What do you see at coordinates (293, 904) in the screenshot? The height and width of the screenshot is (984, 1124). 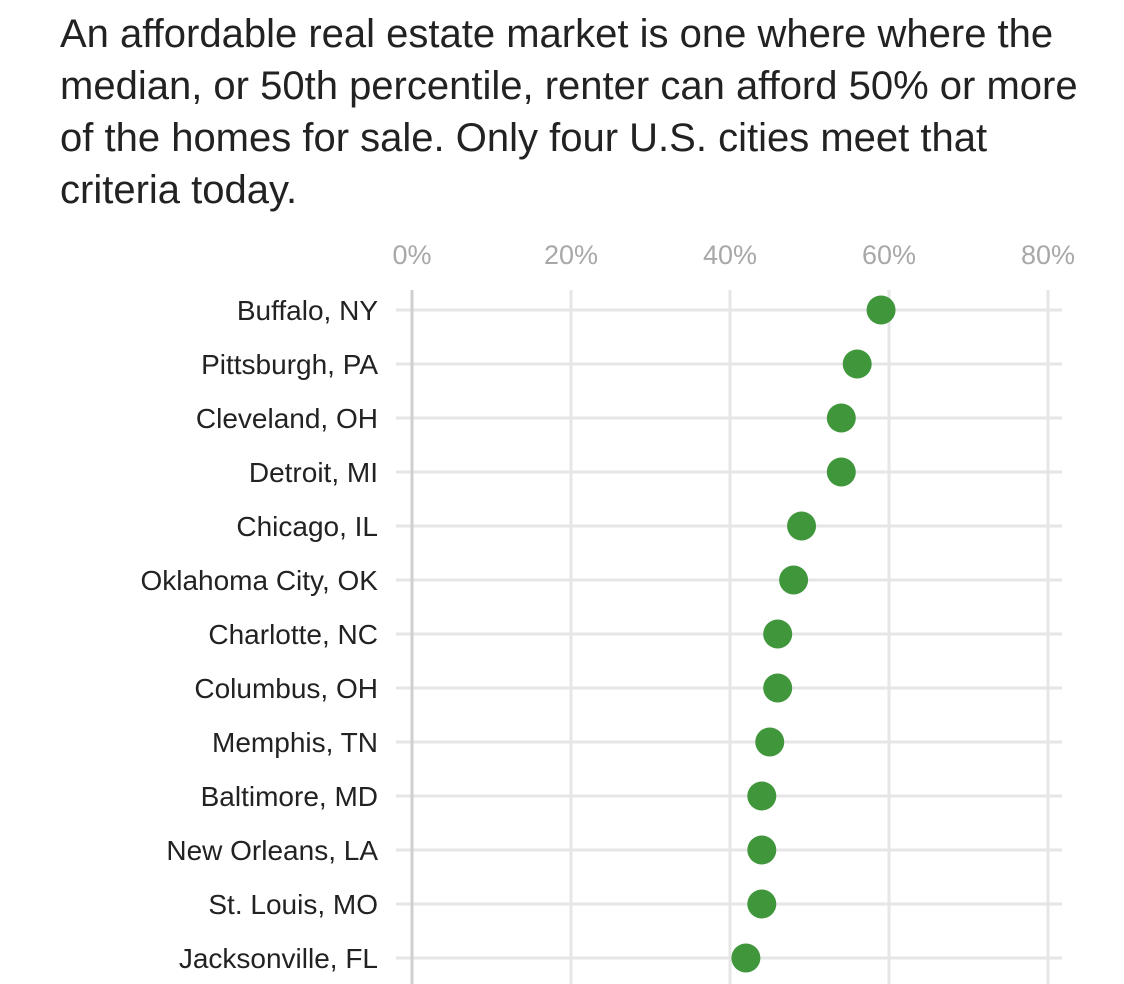 I see `category-label-st-louis-mo: St. Louis, MO` at bounding box center [293, 904].